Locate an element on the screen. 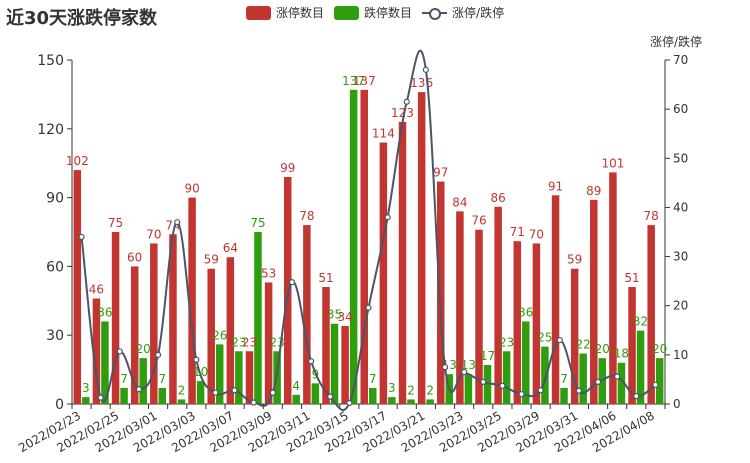 This screenshot has height=463, width=750. chart-title: 近30天涨跌停家数 is located at coordinates (82, 18).